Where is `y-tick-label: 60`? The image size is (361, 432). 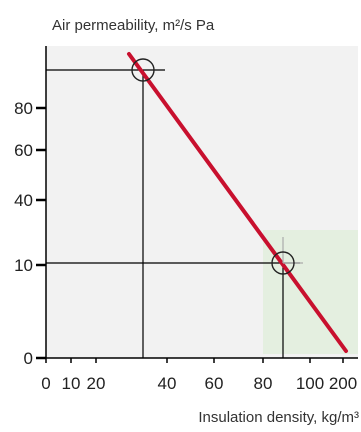
y-tick-label: 60 is located at coordinates (23, 150).